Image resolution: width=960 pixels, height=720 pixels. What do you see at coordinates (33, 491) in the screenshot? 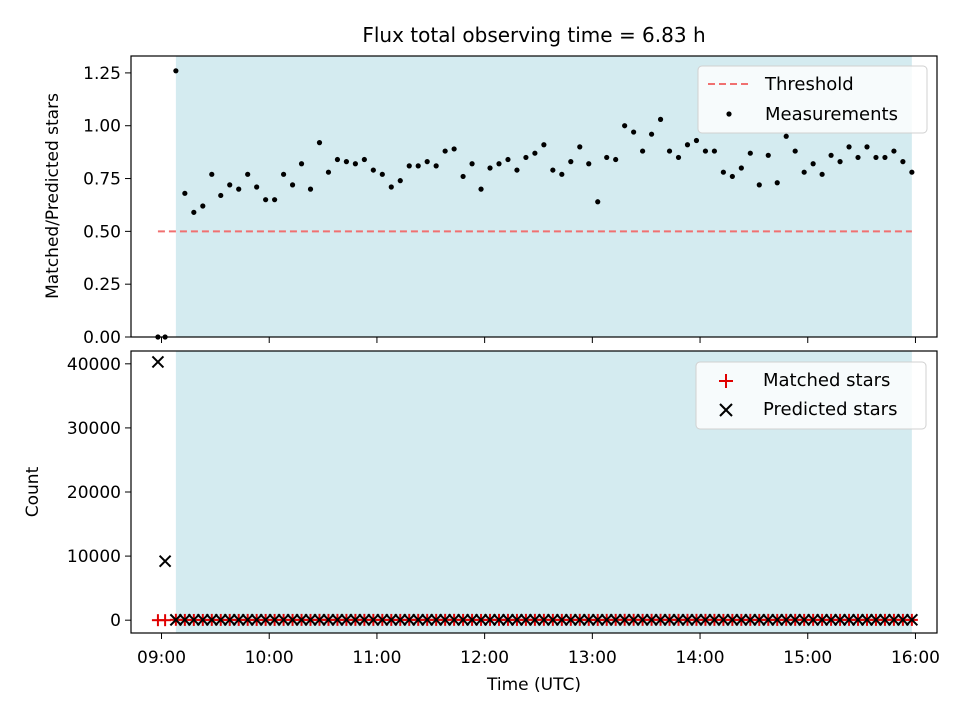
I see `bottom-y-axis-label: Count` at bounding box center [33, 491].